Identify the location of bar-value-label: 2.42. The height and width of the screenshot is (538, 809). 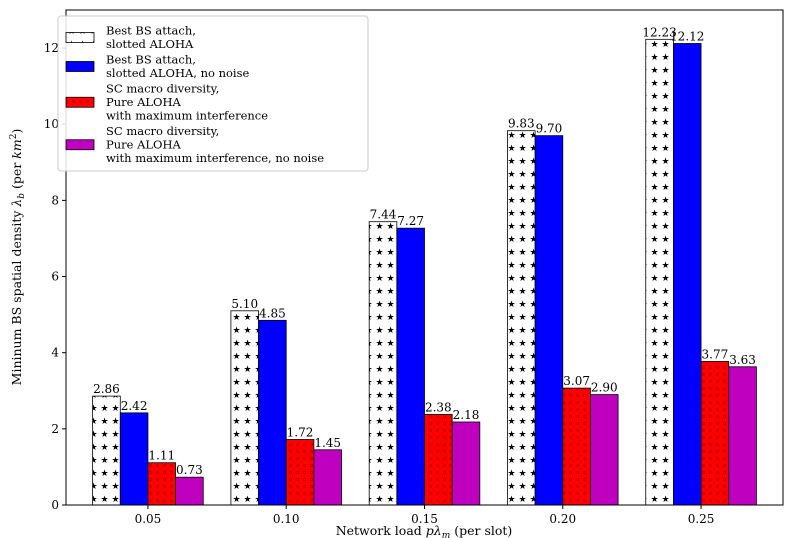
(134, 406).